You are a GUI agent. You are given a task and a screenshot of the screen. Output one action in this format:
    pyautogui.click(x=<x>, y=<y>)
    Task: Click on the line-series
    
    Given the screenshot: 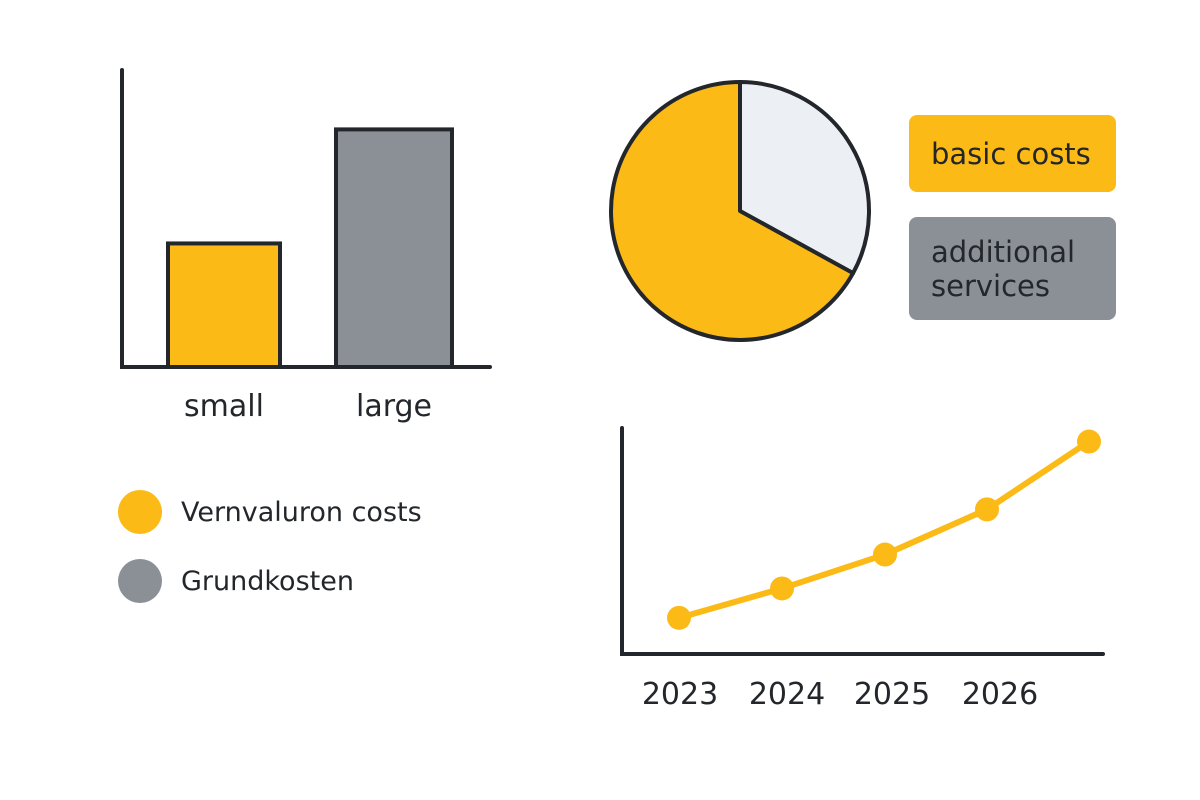 What is the action you would take?
    pyautogui.click(x=884, y=530)
    